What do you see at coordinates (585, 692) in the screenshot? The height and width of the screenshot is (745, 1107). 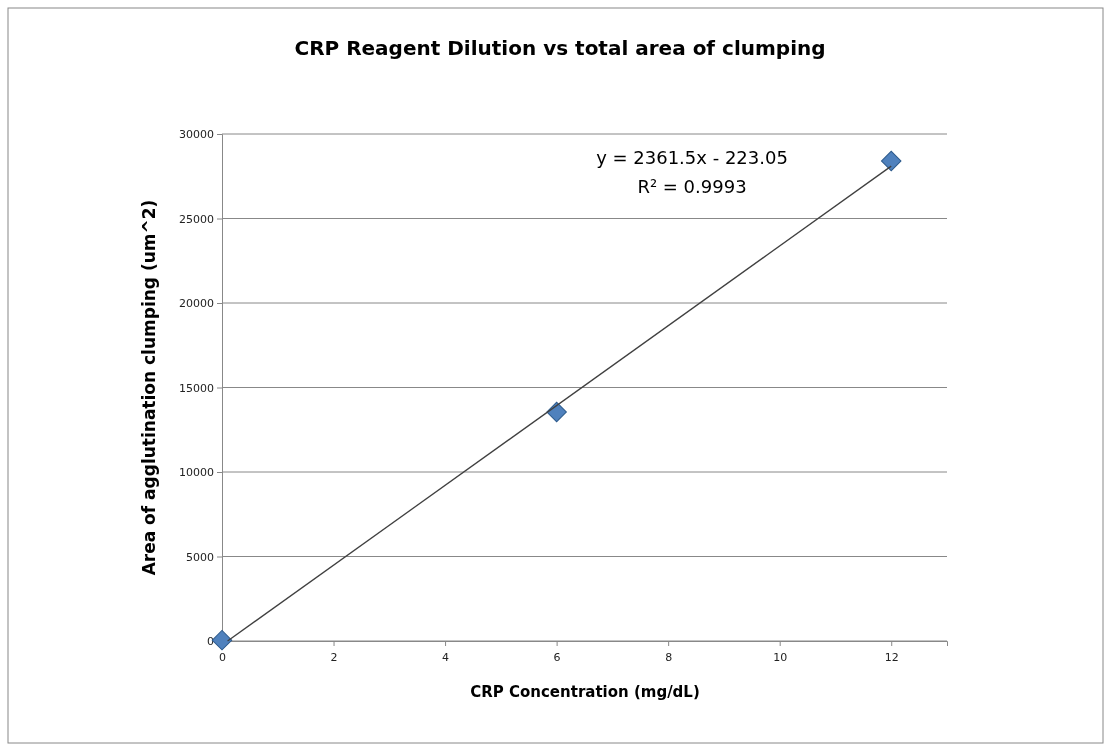 I see `x-axis-title: CRP Concentration (mg/dL)` at bounding box center [585, 692].